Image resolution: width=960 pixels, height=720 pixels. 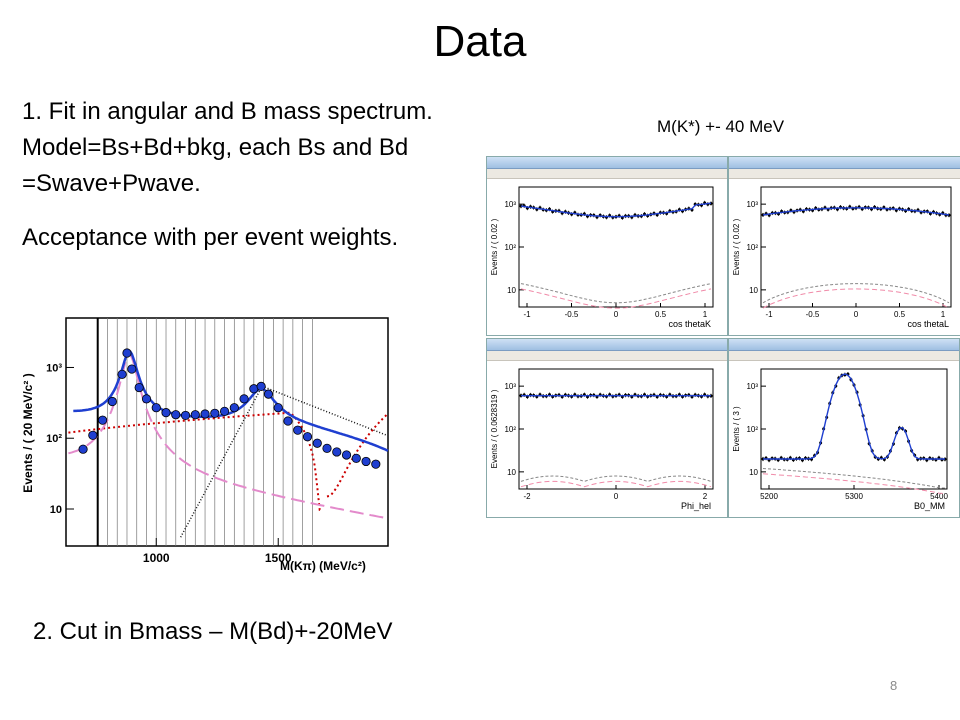 I want to click on y-axis-label: Events / ( 3 ), so click(x=736, y=429).